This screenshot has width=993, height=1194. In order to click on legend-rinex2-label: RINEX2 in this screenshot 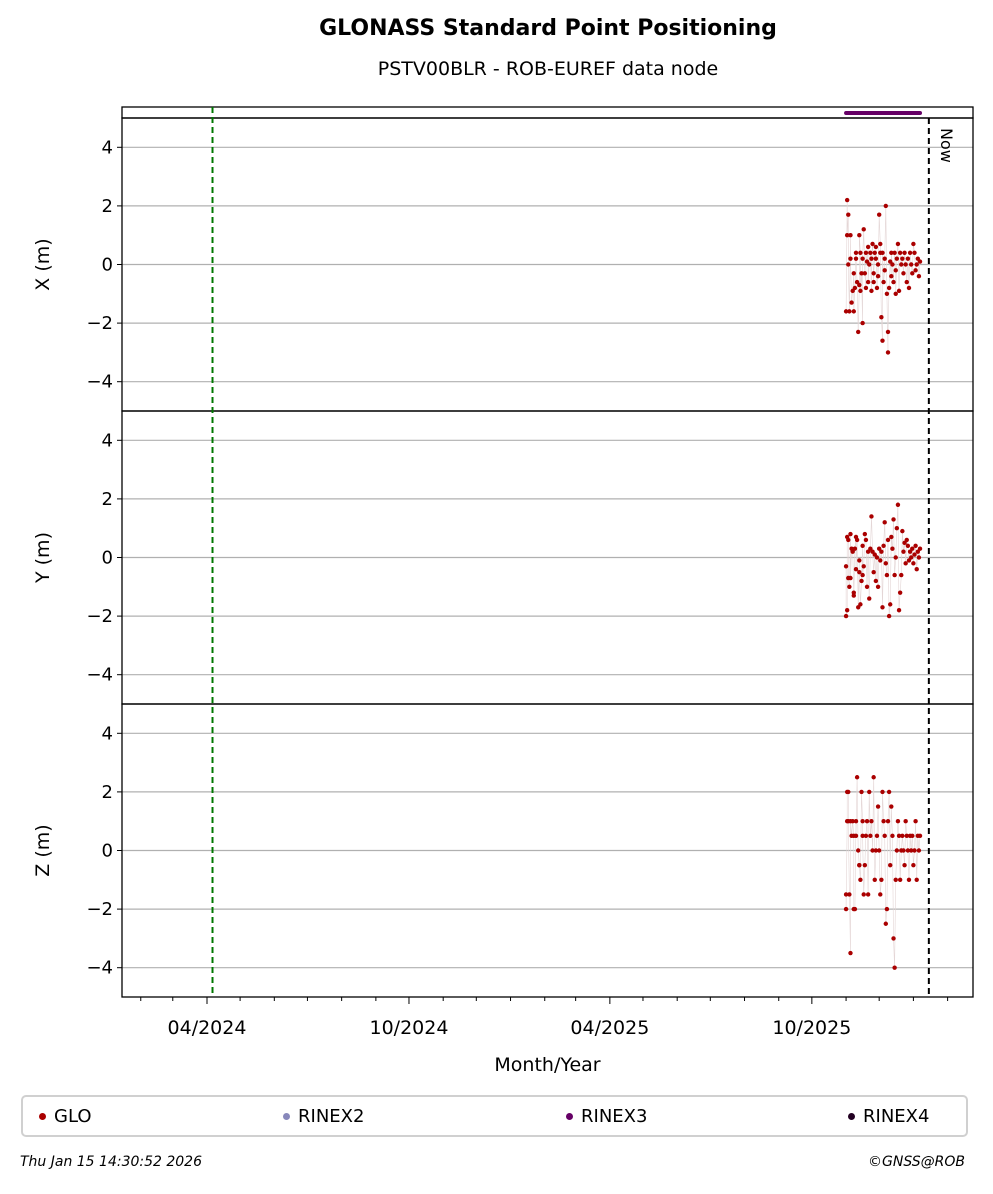, I will do `click(331, 1116)`.